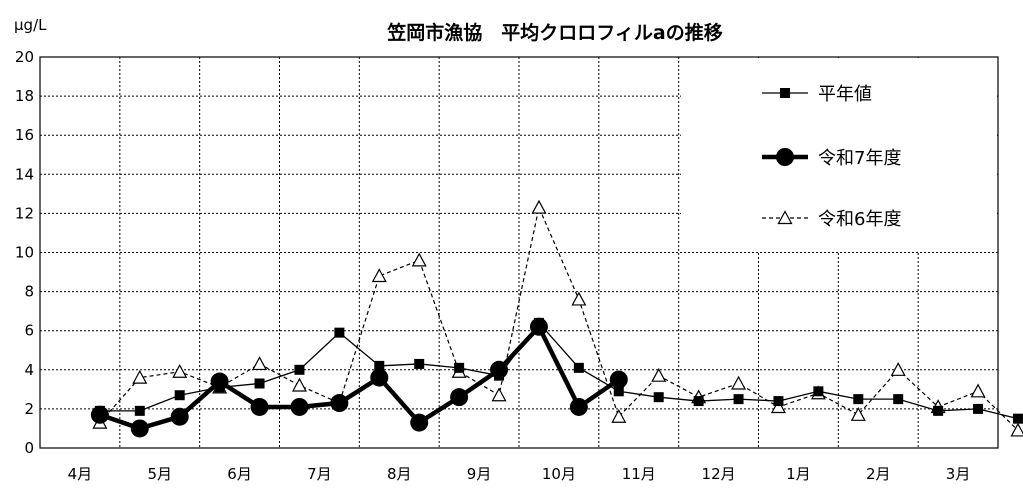 This screenshot has height=499, width=1023. Describe the element at coordinates (554, 32) in the screenshot. I see `chart-title: 笠岡市漁協 平均クロロフィルaの推移` at that location.